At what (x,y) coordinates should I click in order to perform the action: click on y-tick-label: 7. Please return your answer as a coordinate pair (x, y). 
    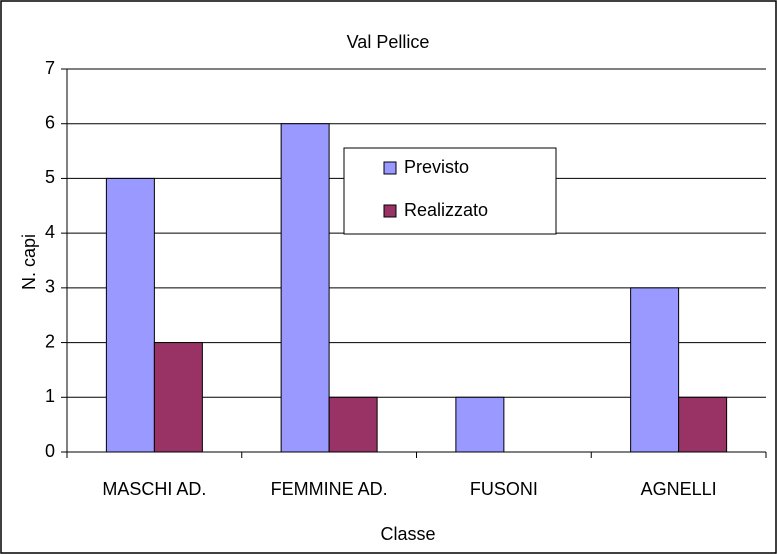
    Looking at the image, I should click on (50, 68).